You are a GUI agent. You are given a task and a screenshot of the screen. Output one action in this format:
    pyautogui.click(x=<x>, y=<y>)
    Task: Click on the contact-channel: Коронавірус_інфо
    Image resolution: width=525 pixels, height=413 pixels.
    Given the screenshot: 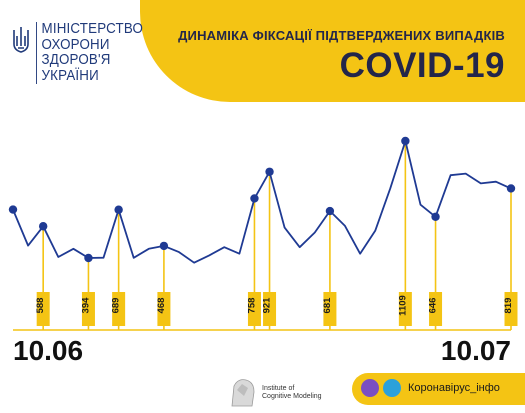 What is the action you would take?
    pyautogui.click(x=454, y=388)
    